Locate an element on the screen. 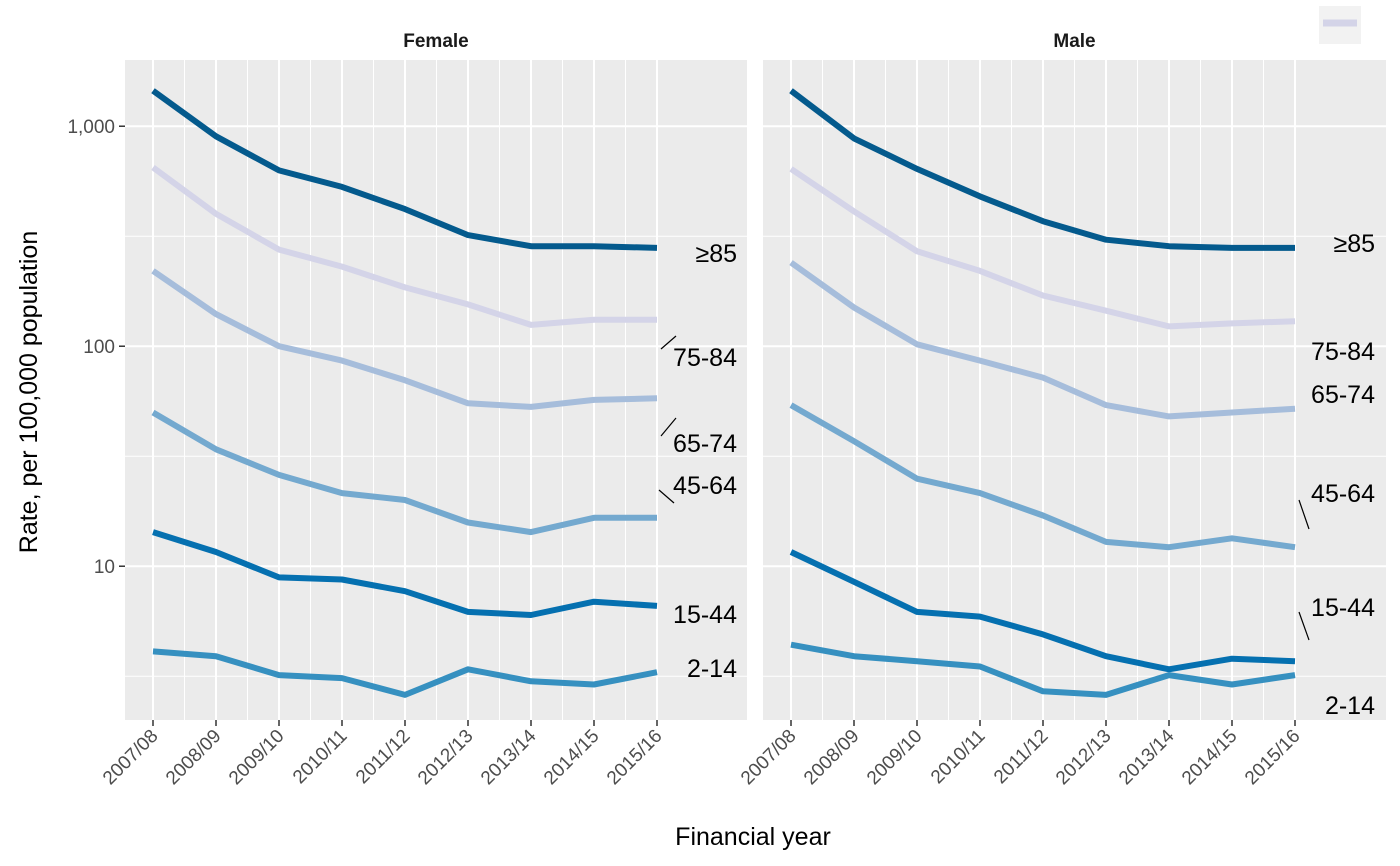 This screenshot has width=1400, height=866. y-tick-label: 100 is located at coordinates (99, 347).